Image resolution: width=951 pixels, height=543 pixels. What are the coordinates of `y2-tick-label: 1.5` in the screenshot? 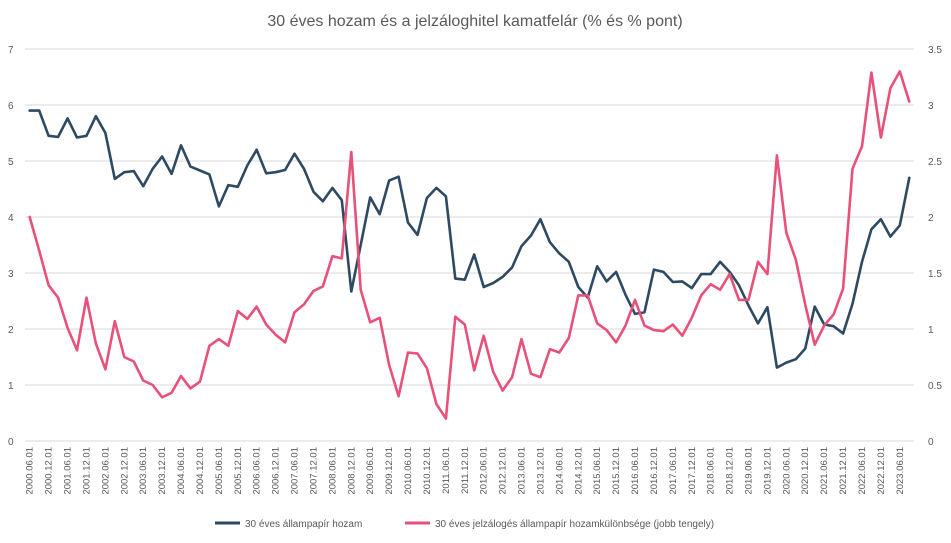 It's located at (935, 274).